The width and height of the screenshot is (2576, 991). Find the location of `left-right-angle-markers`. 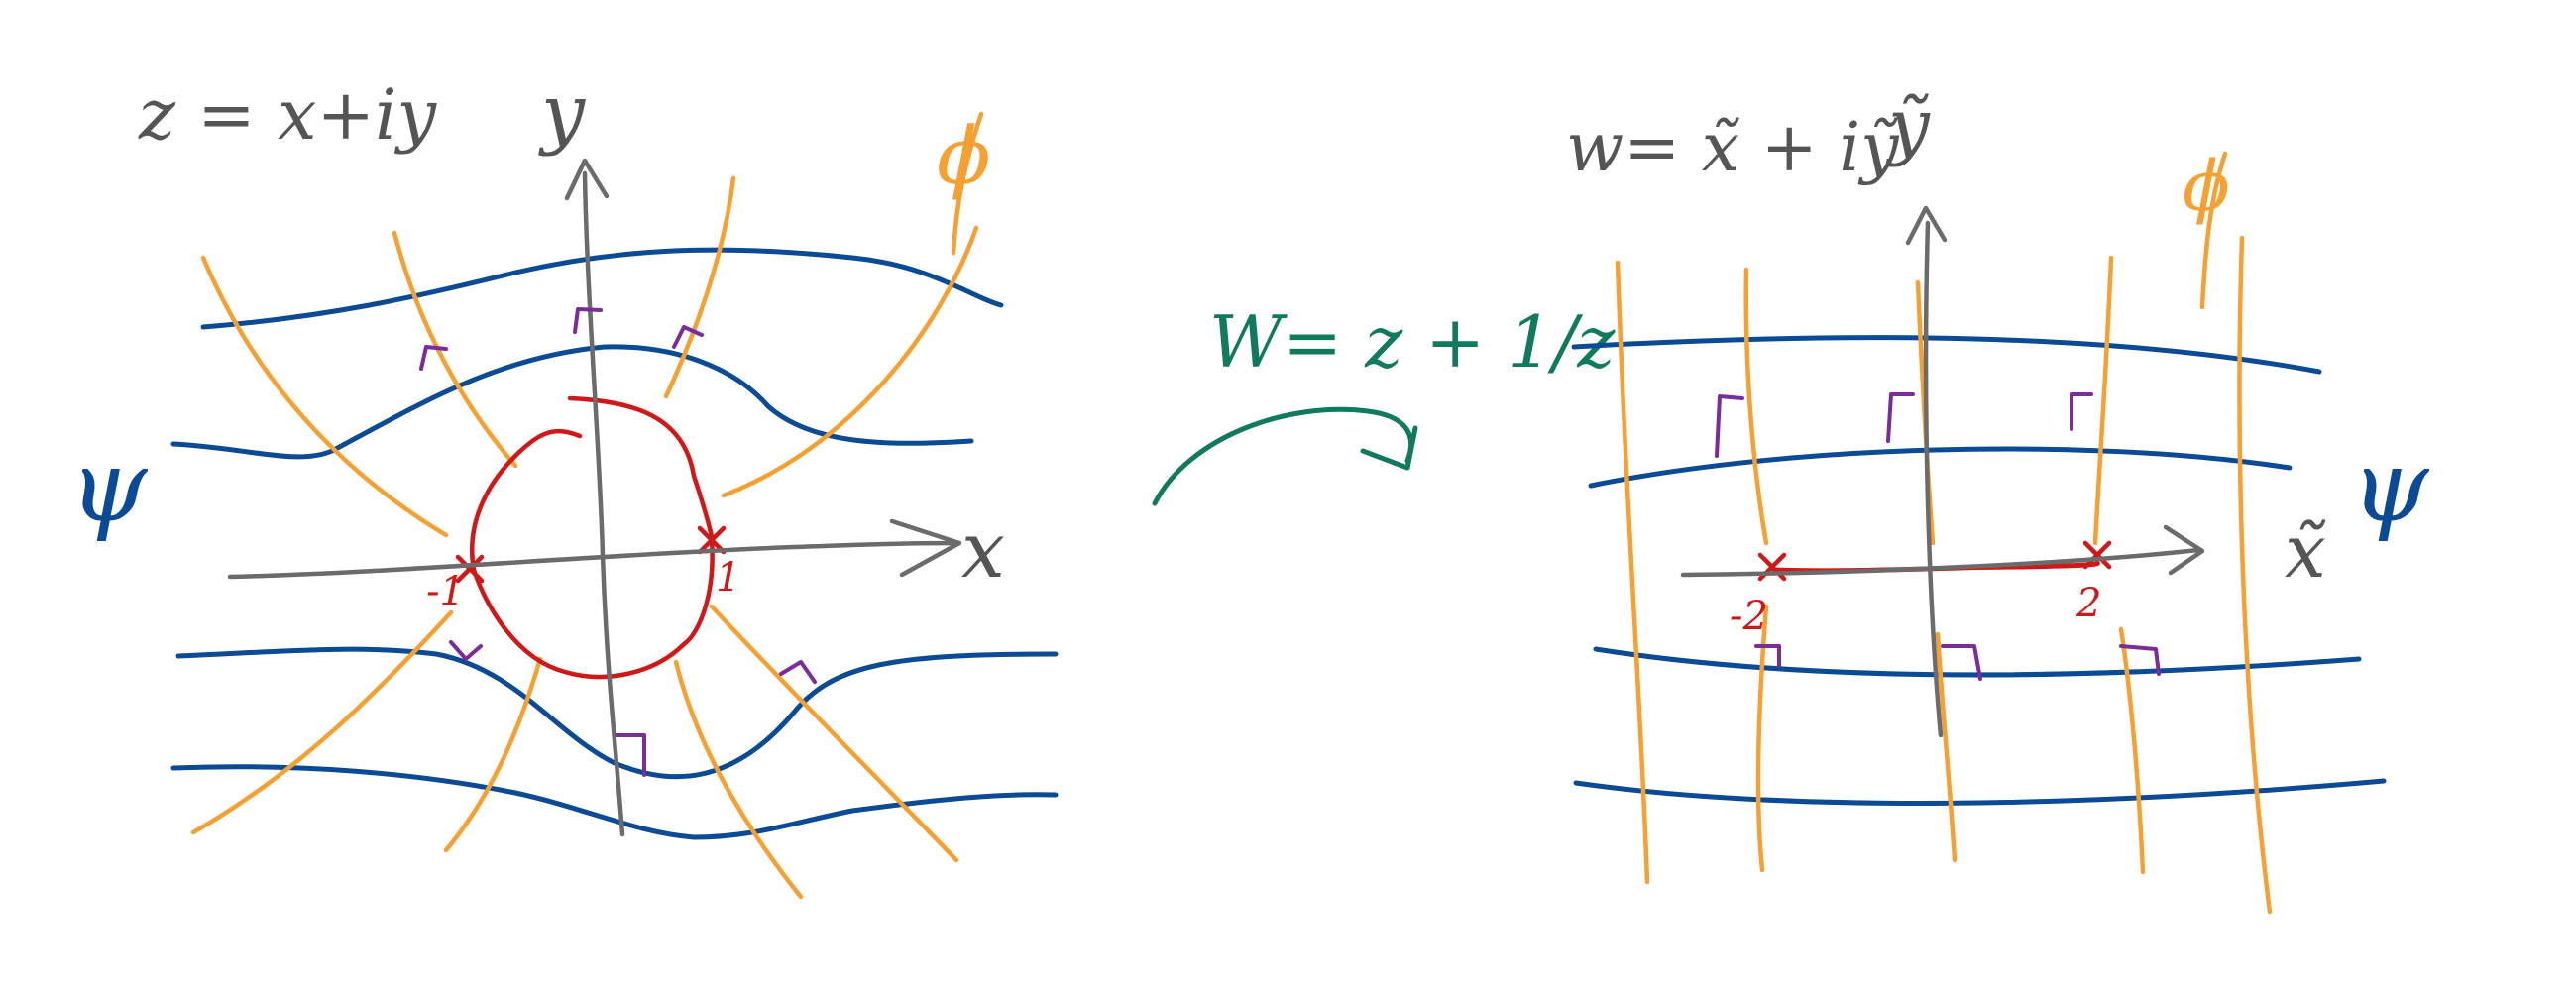

left-right-angle-markers is located at coordinates (618, 542).